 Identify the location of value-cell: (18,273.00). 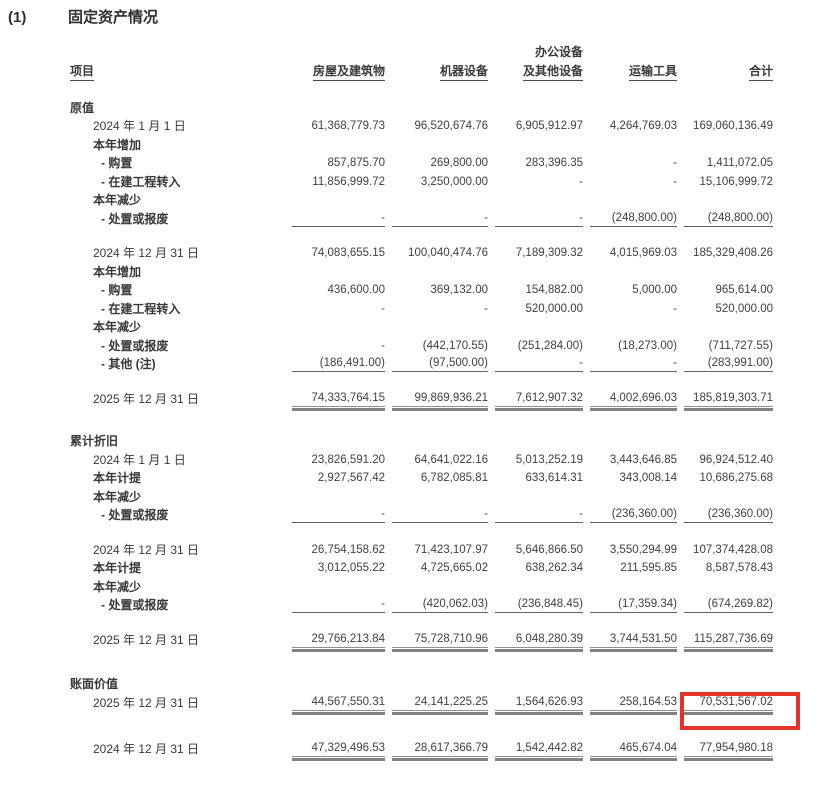
(647, 345).